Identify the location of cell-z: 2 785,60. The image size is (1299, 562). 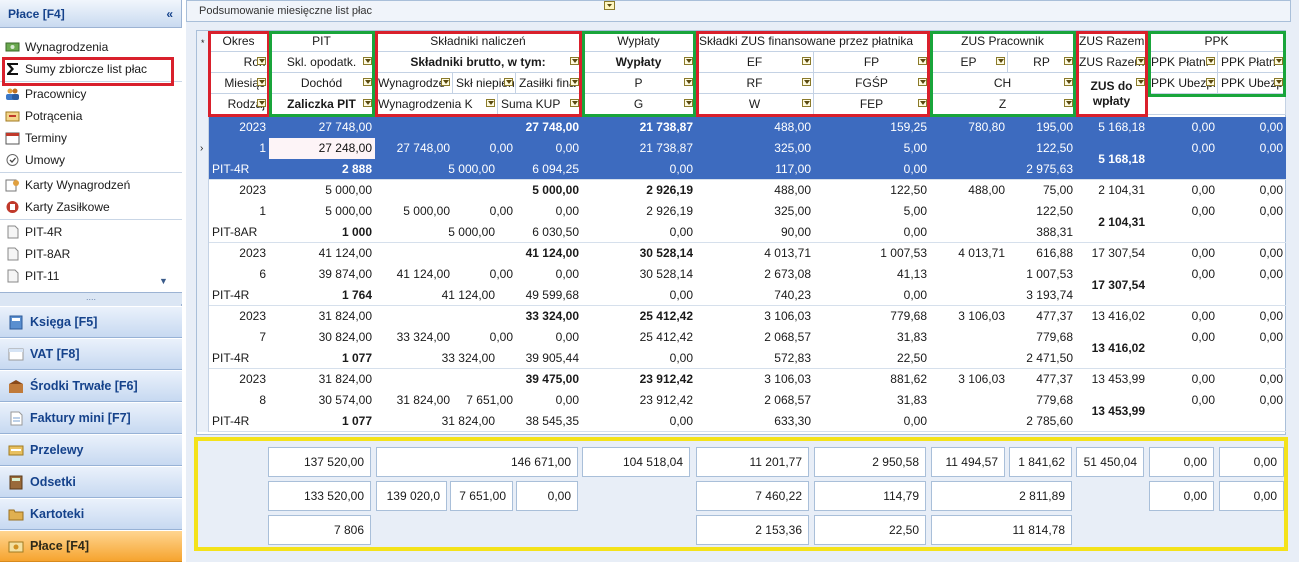
(1049, 421).